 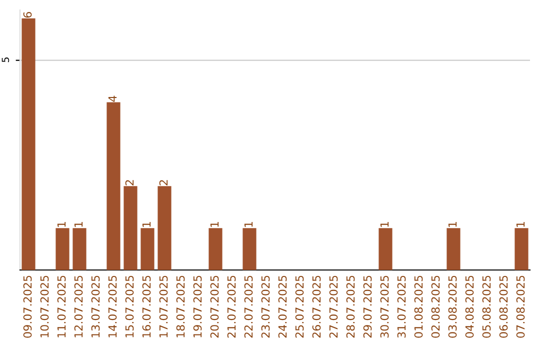 I want to click on x-tick-label: 01.08.2025, so click(x=418, y=307).